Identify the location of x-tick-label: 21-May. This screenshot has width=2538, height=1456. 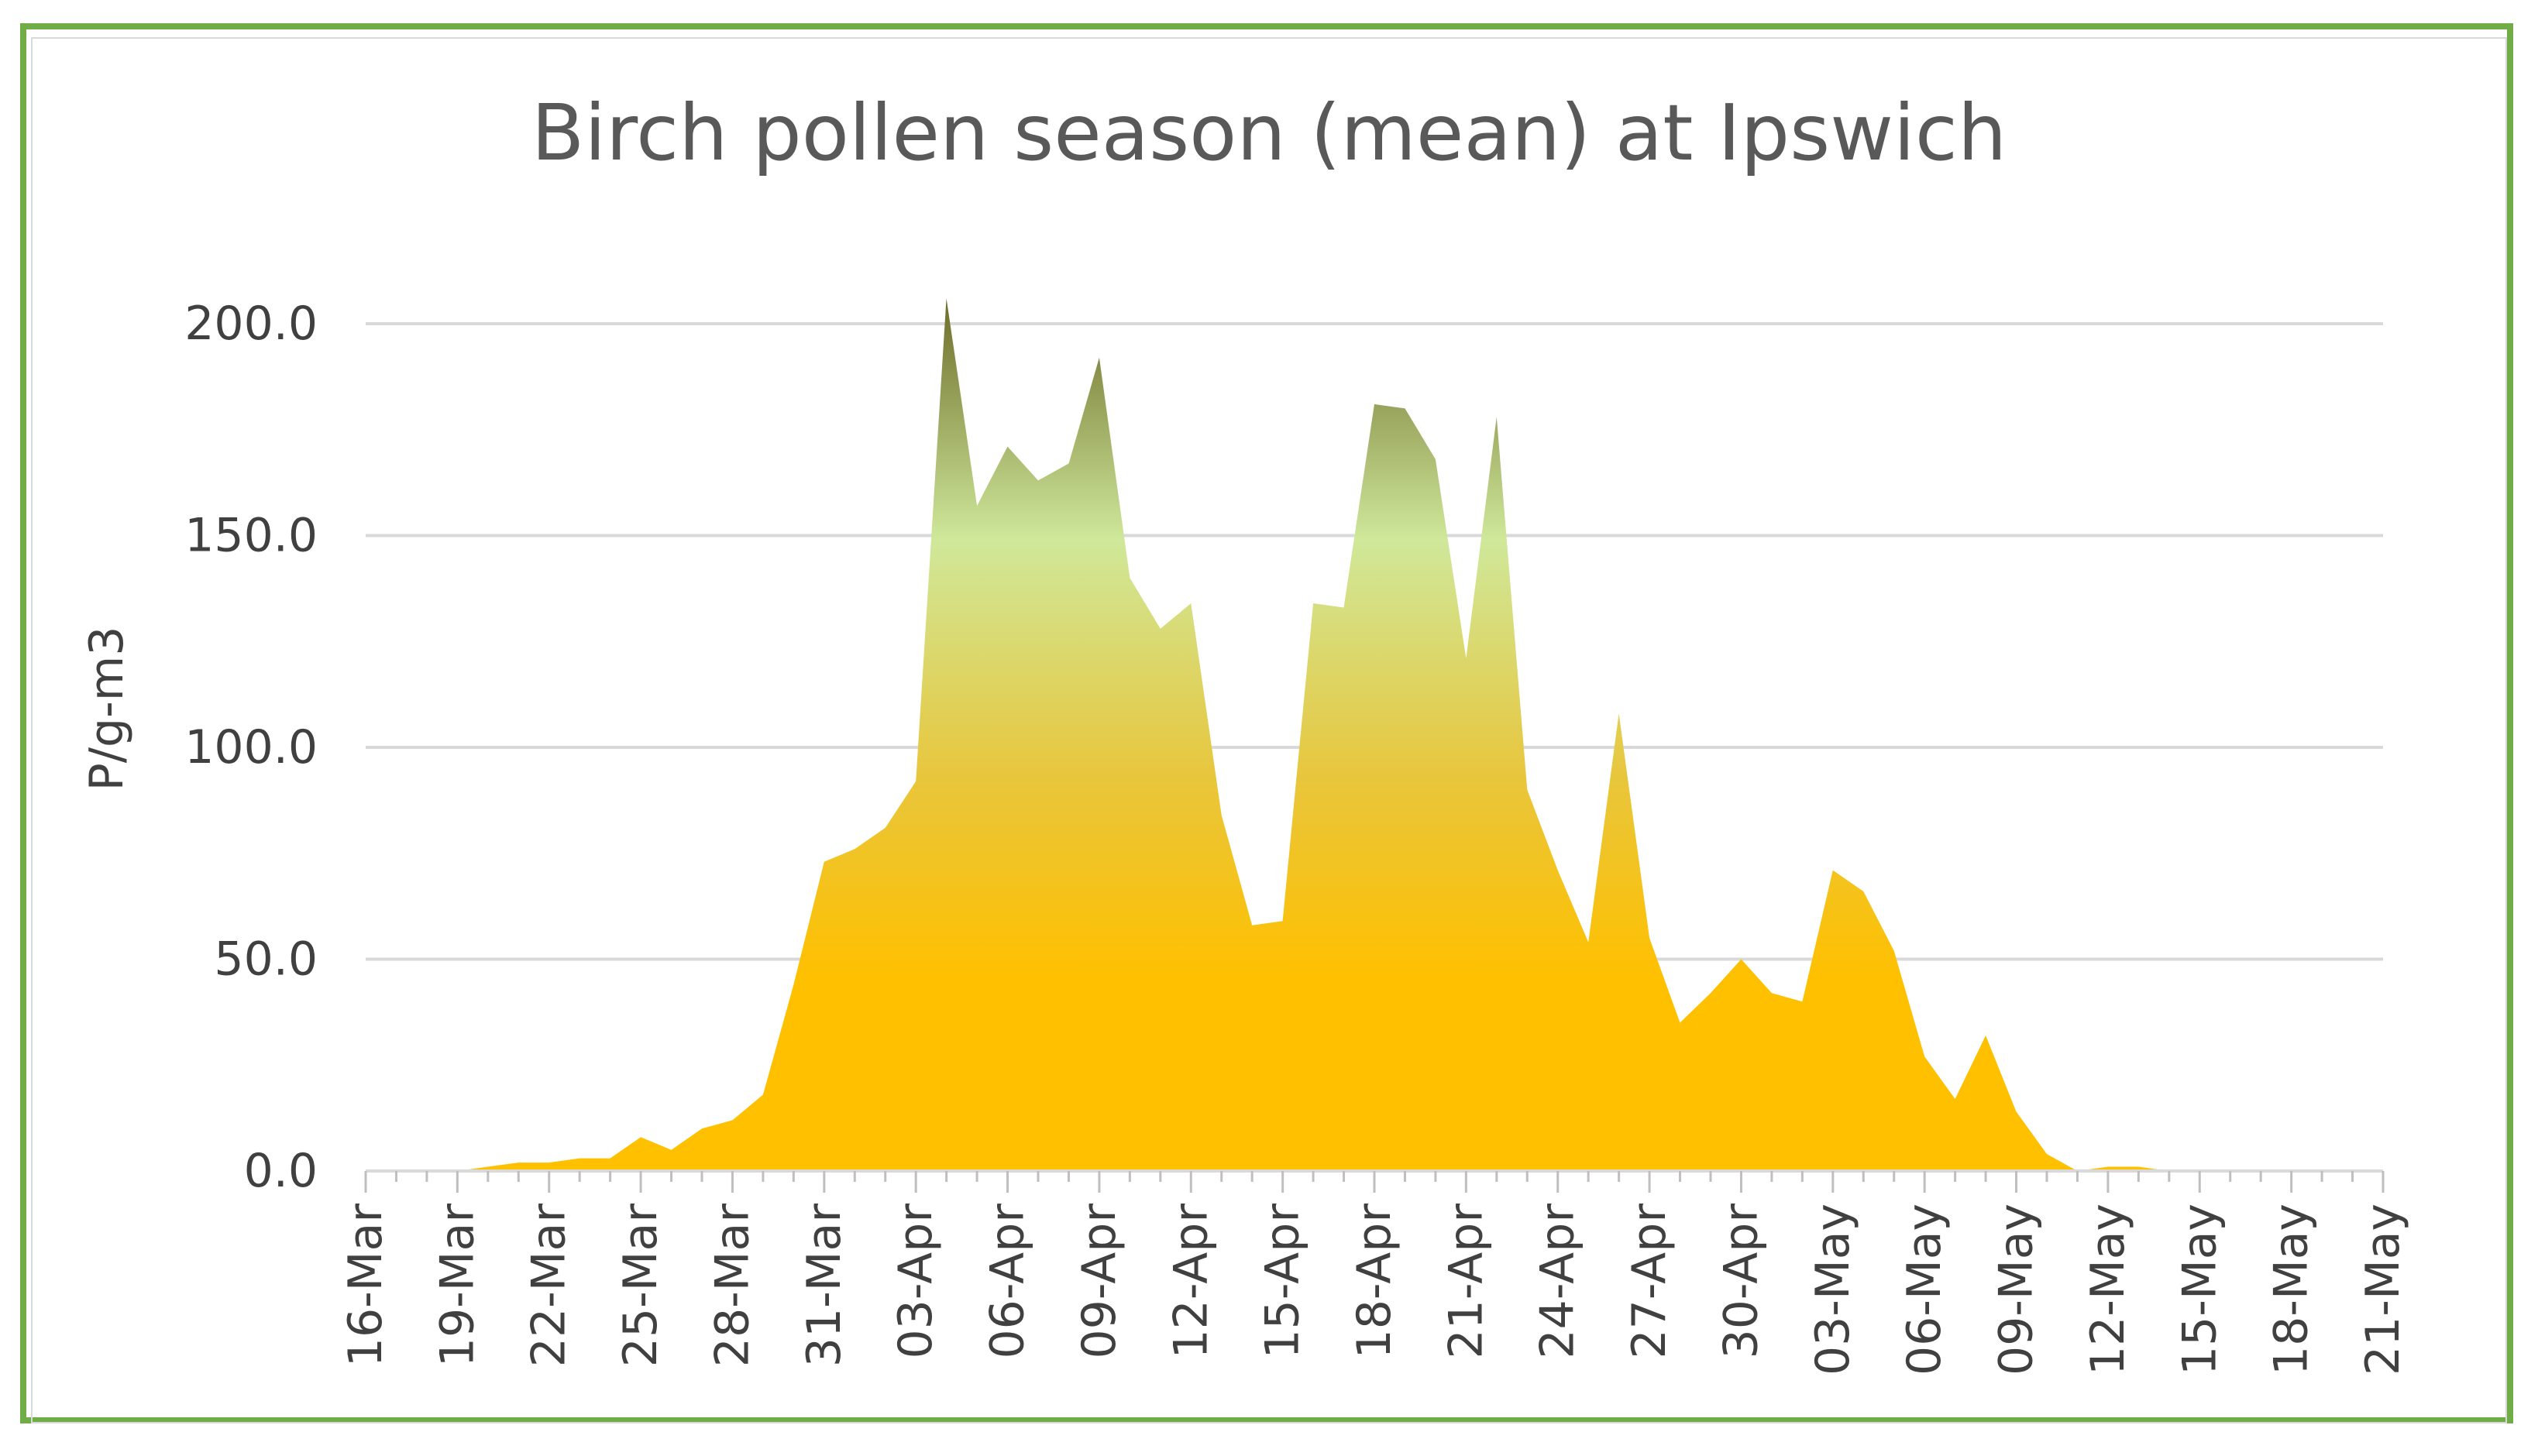
(2383, 1289).